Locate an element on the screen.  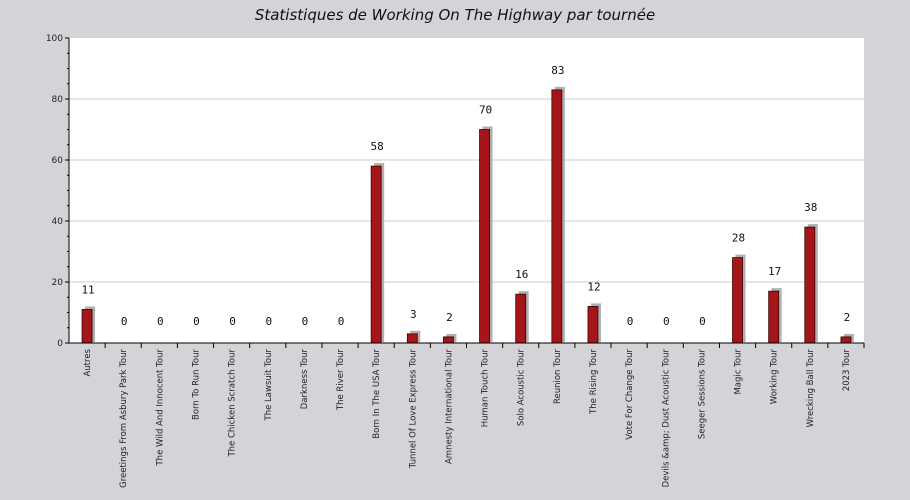
data-label: 38 is located at coordinates (810, 207).